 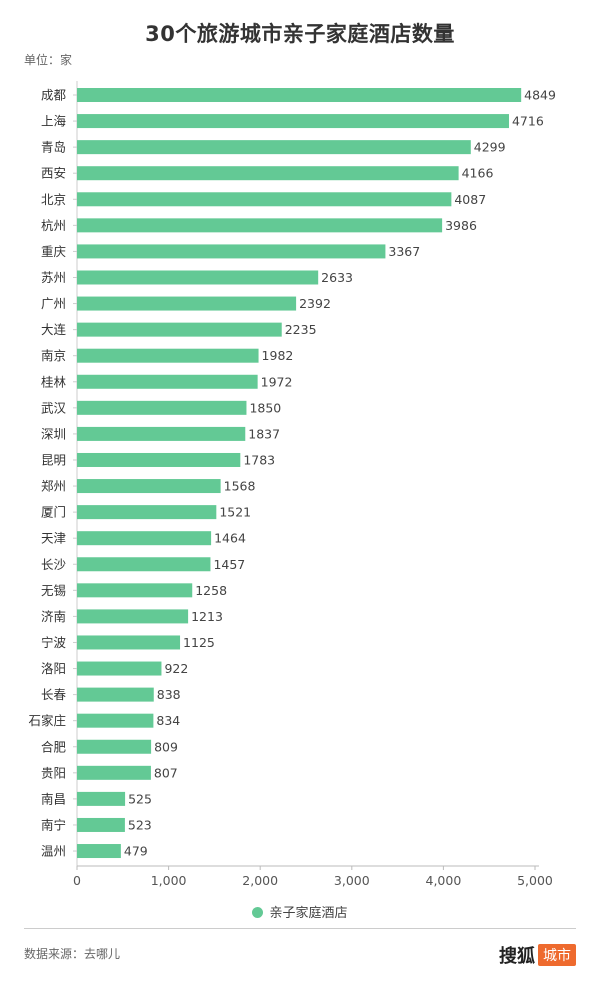 What do you see at coordinates (77, 880) in the screenshot?
I see `x-tick-label: 0` at bounding box center [77, 880].